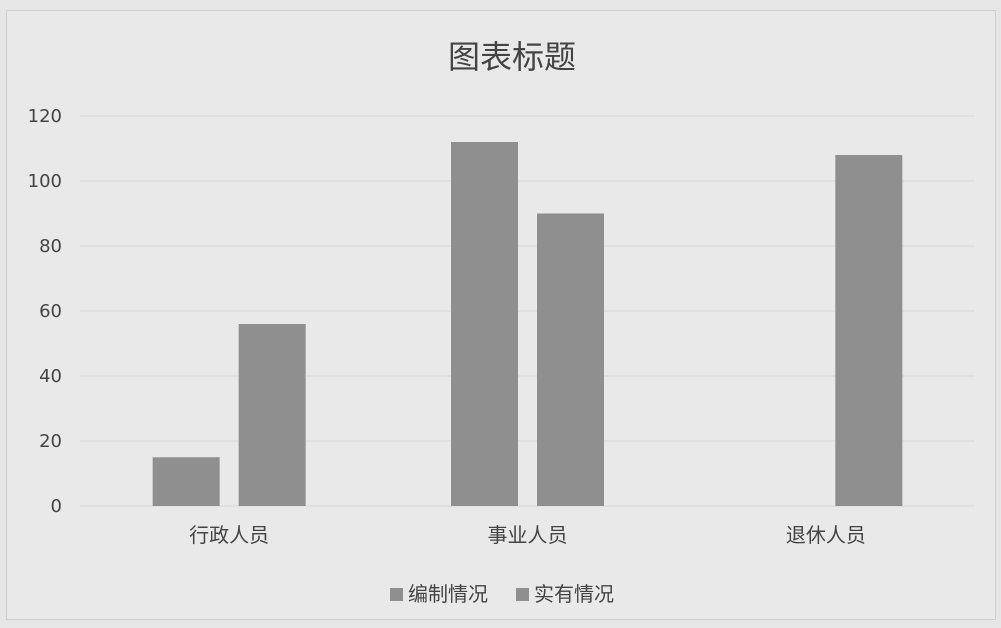 The width and height of the screenshot is (1001, 628). Describe the element at coordinates (512, 57) in the screenshot. I see `chart-title: 图表标题` at that location.